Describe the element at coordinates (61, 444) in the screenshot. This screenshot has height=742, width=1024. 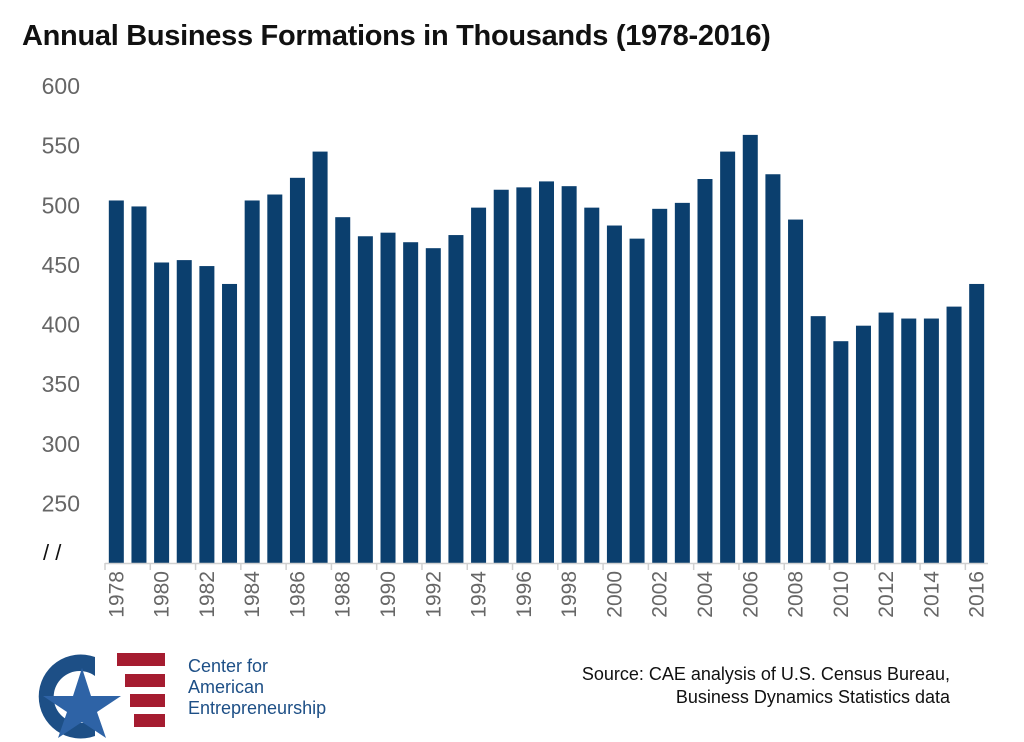
I see `y-tick-label: 300` at that location.